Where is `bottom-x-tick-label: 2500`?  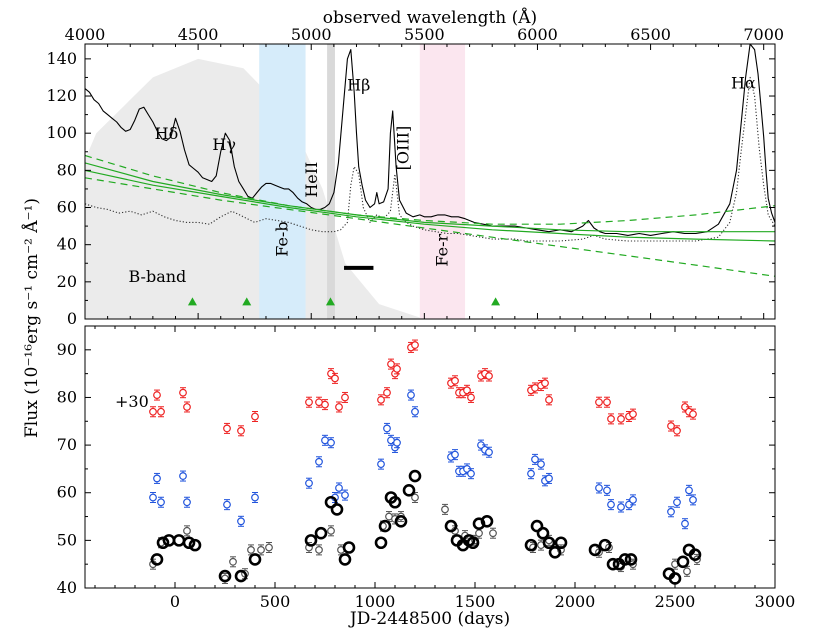 bottom-x-tick-label: 2500 is located at coordinates (675, 601).